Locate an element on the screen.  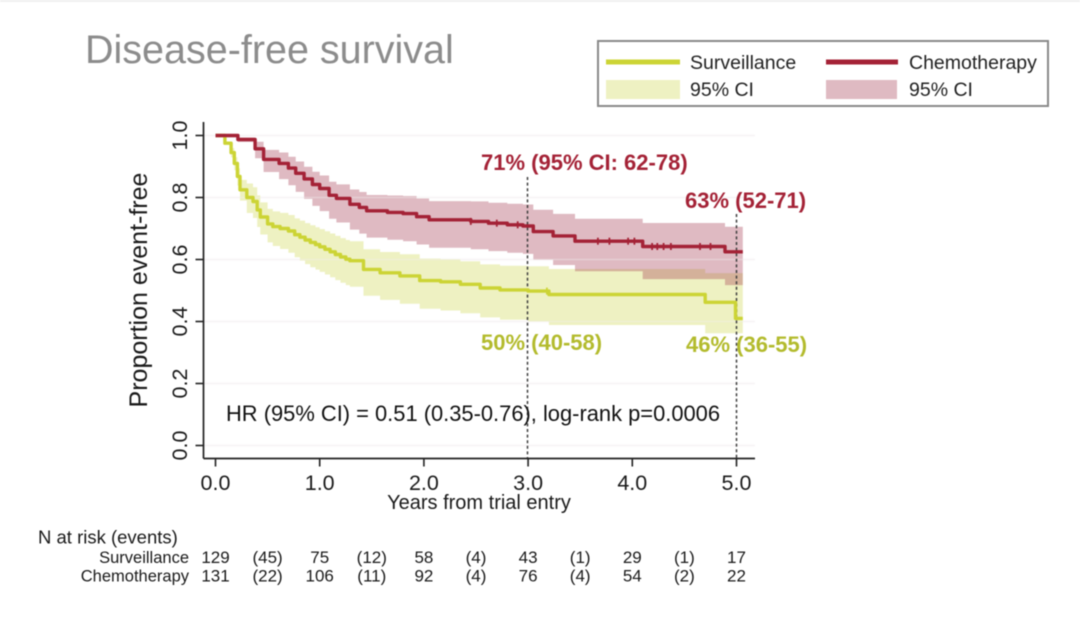
svg-text: 46% (36-55) is located at coordinates (746, 344).